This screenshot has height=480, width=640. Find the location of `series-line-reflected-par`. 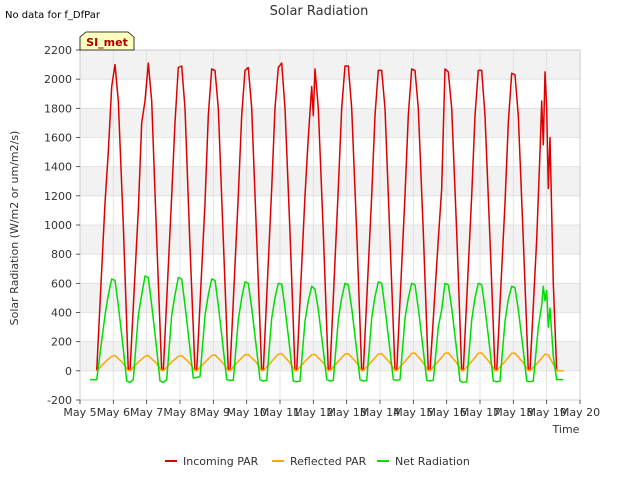

series-line-reflected-par is located at coordinates (330, 362).